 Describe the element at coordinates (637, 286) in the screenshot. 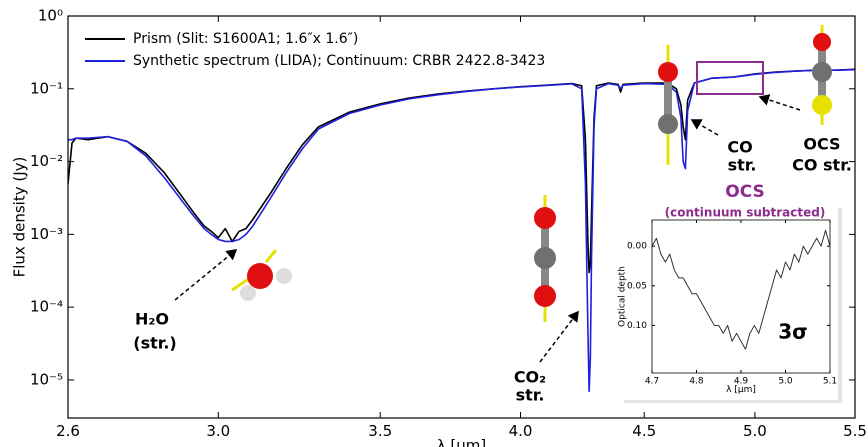

I see `y-tick-label: 0.05` at that location.